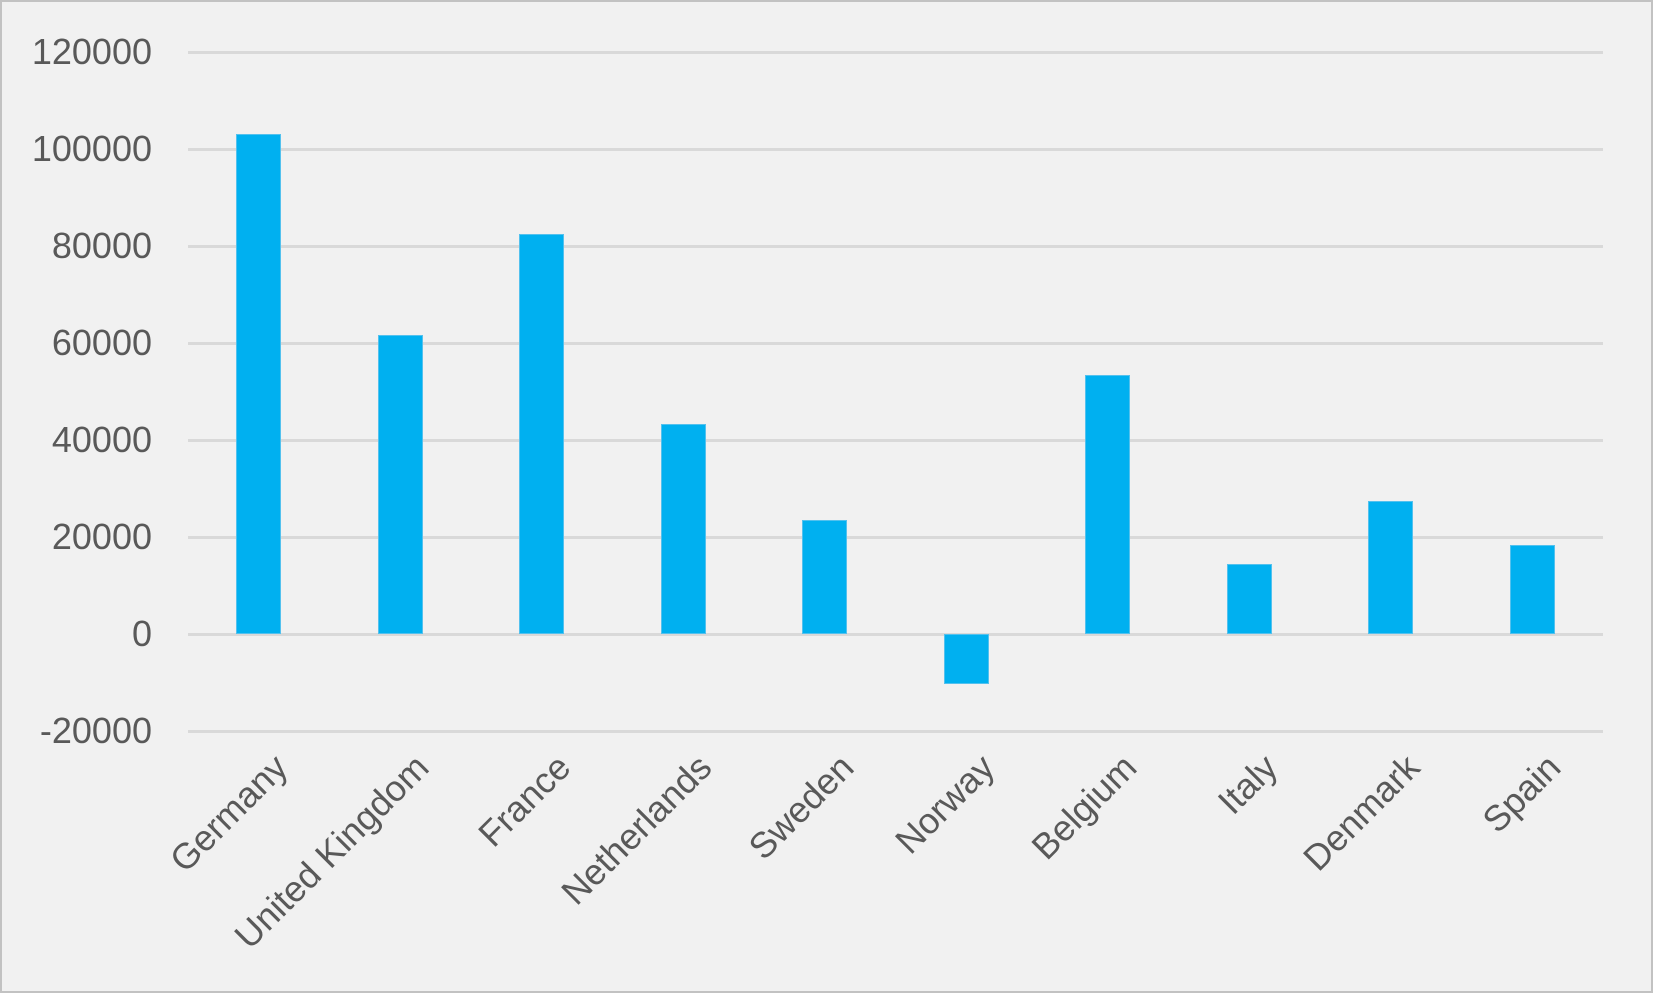  Describe the element at coordinates (101, 245) in the screenshot. I see `y-axis-tick-label: 80000` at that location.